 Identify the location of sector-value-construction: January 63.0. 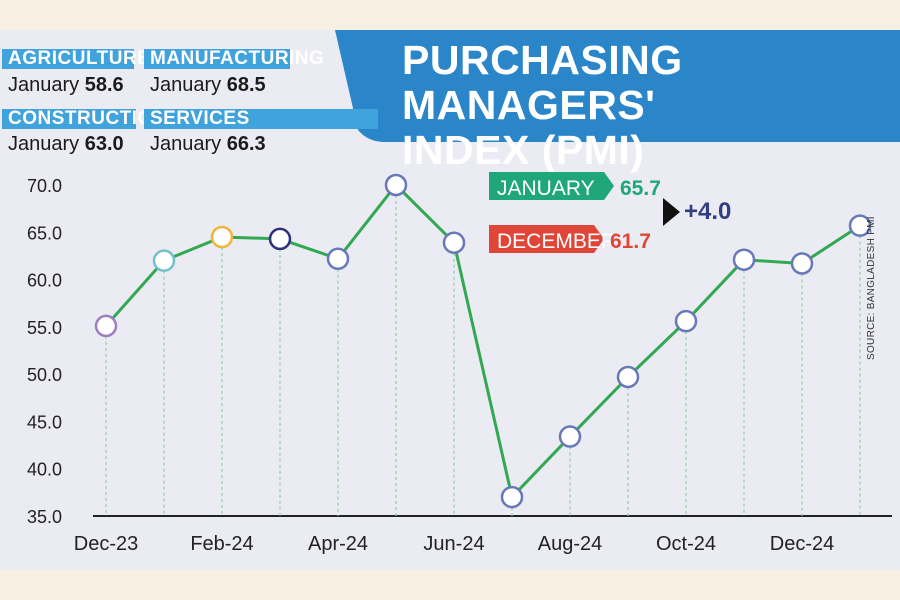
(66, 144).